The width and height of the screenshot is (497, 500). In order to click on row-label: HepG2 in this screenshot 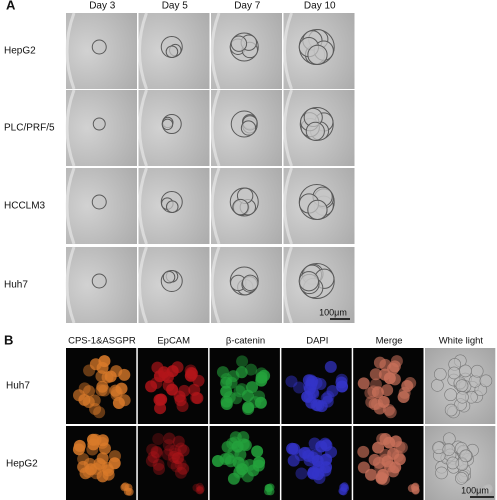, I will do `click(20, 51)`.